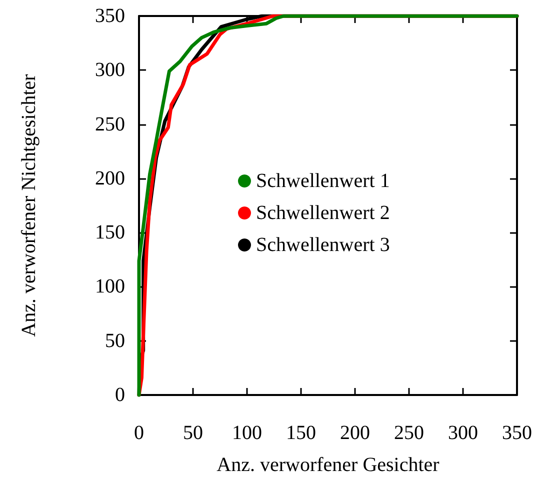 The height and width of the screenshot is (499, 540). Describe the element at coordinates (517, 433) in the screenshot. I see `x-tick-label: 350` at that location.